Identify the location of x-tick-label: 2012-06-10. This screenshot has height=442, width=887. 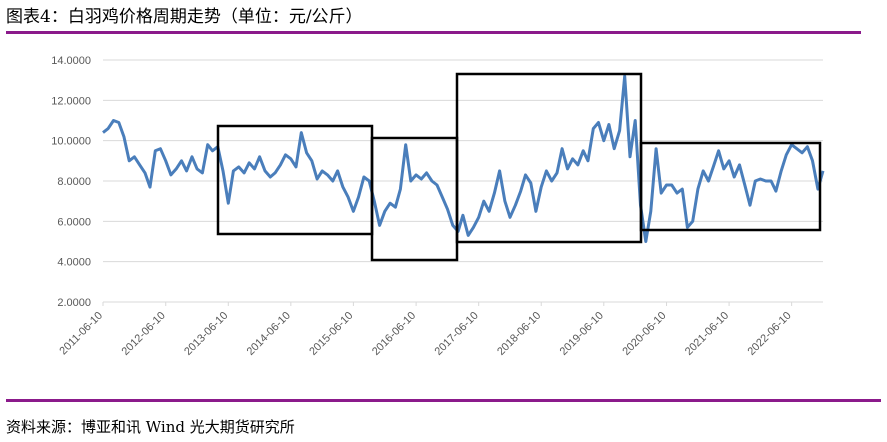
(144, 334).